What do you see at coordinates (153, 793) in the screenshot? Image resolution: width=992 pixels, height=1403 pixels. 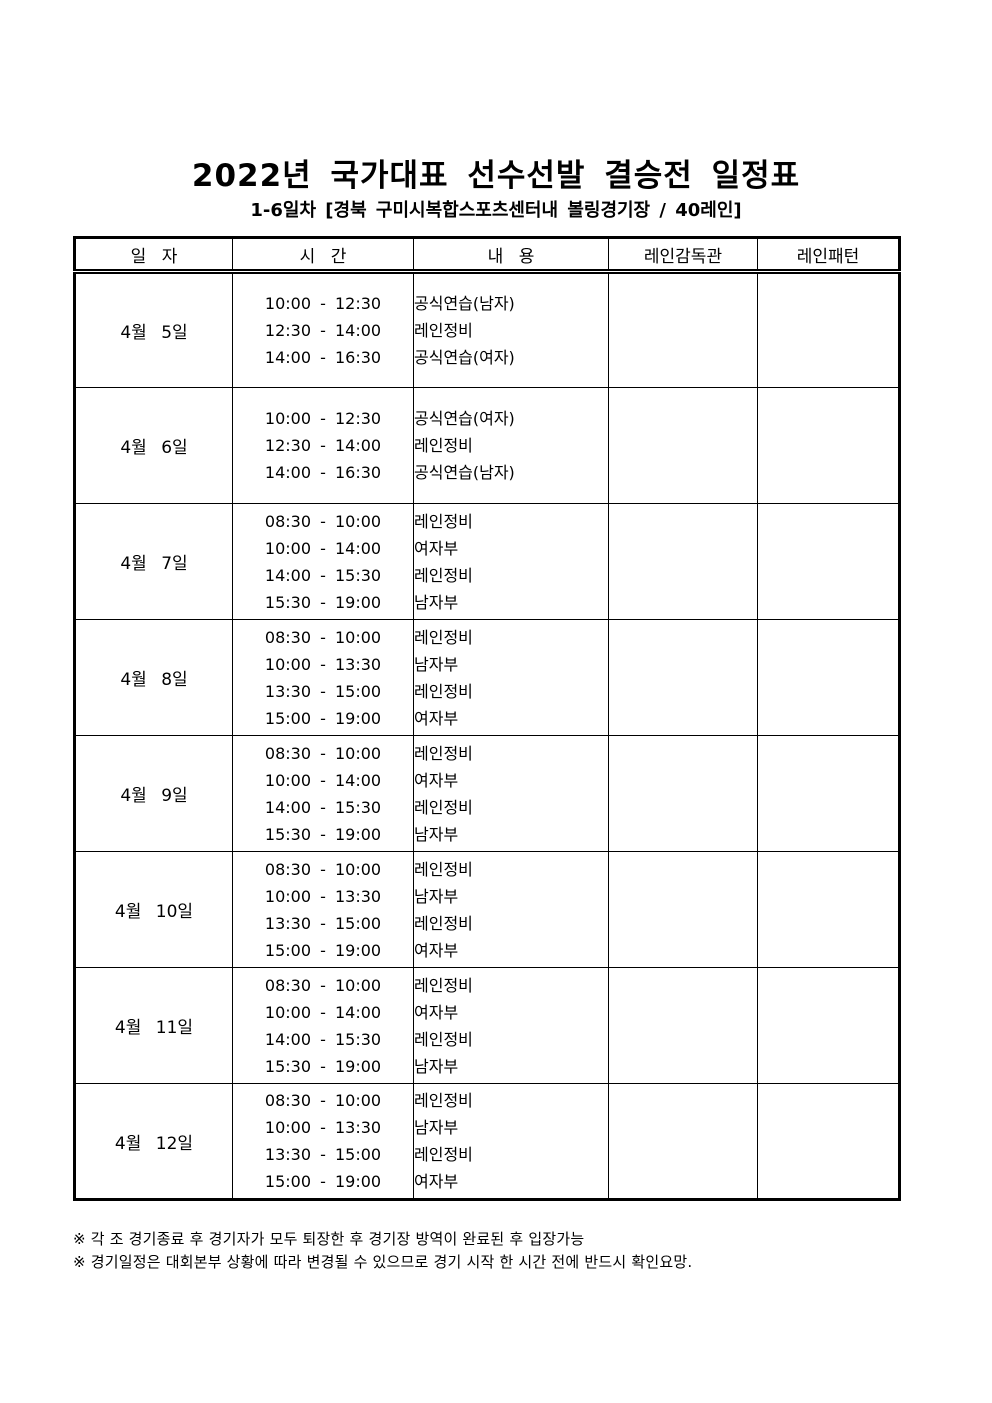 I see `date-cell: 4월 9일` at bounding box center [153, 793].